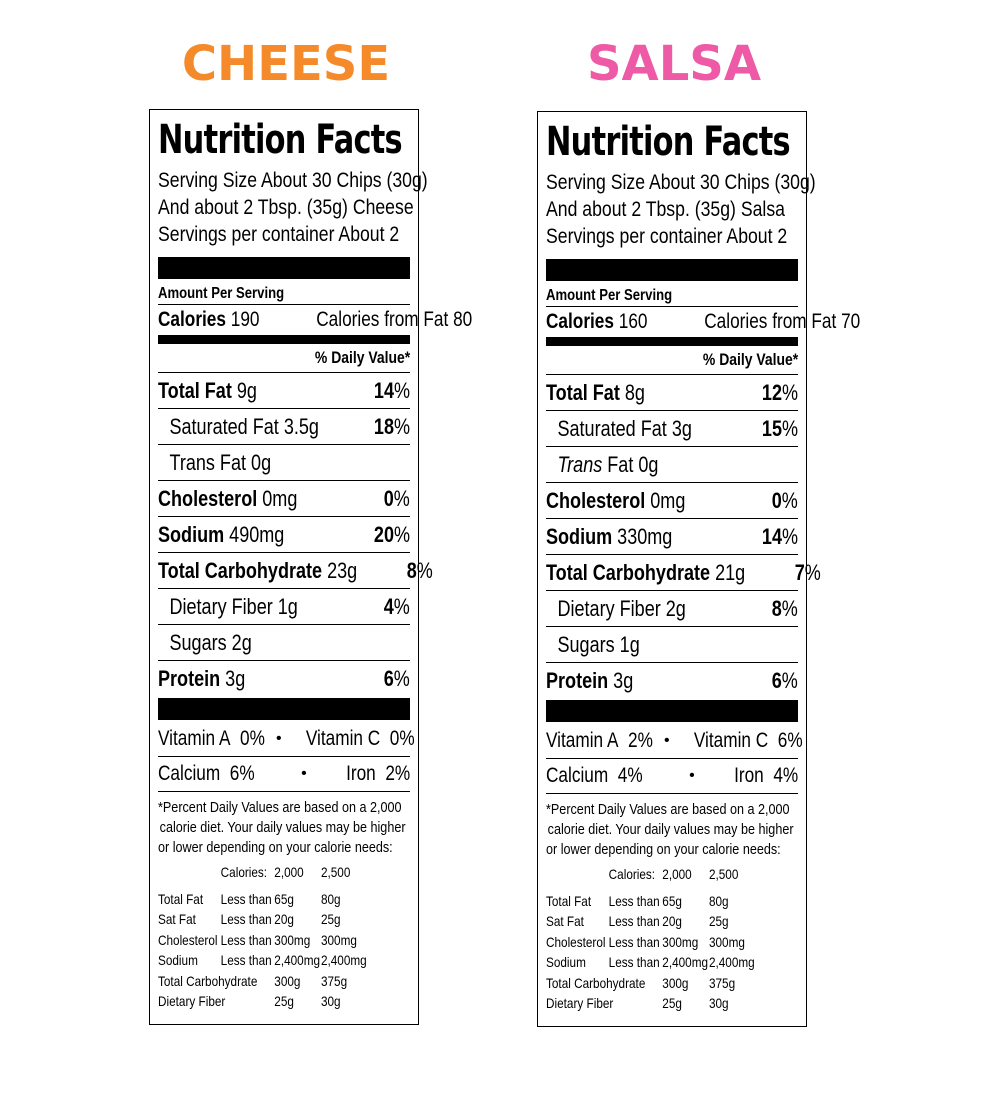  I want to click on vitamins-row: Vitamin A 2% • Vitamin C 6%, so click(674, 741).